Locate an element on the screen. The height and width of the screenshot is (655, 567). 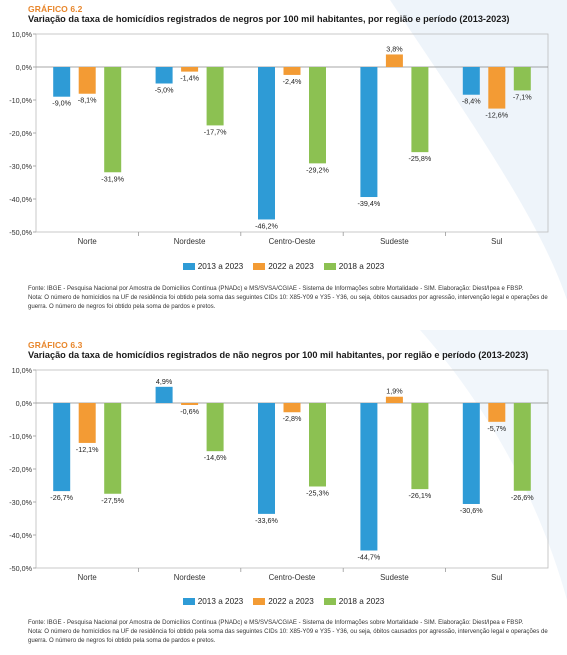
x-category-label: Norte is located at coordinates (87, 241).